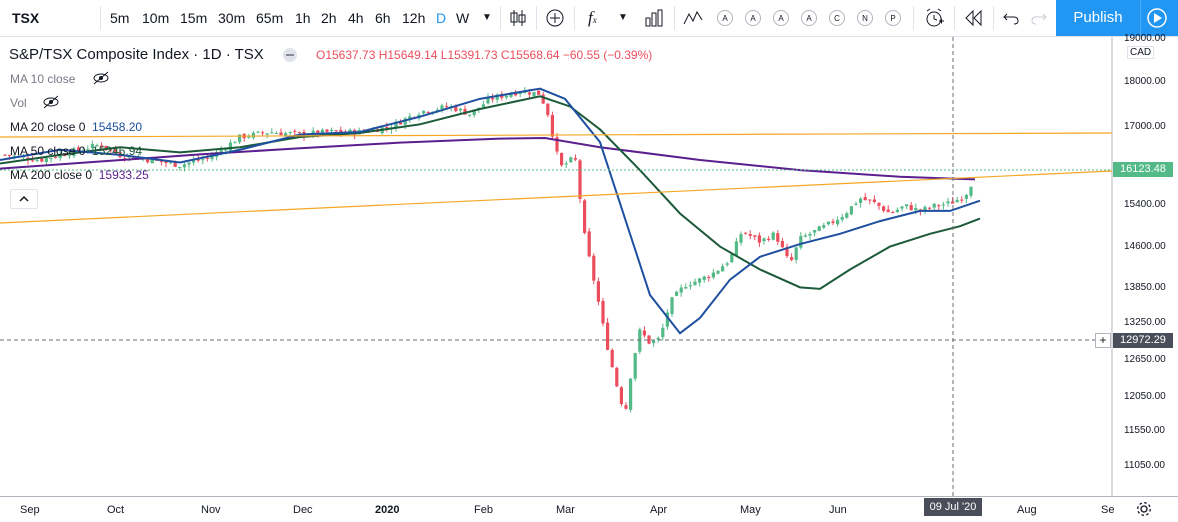 This screenshot has width=1178, height=522. I want to click on ma200-legend: MA 200 close 0 15933.25, so click(79, 175).